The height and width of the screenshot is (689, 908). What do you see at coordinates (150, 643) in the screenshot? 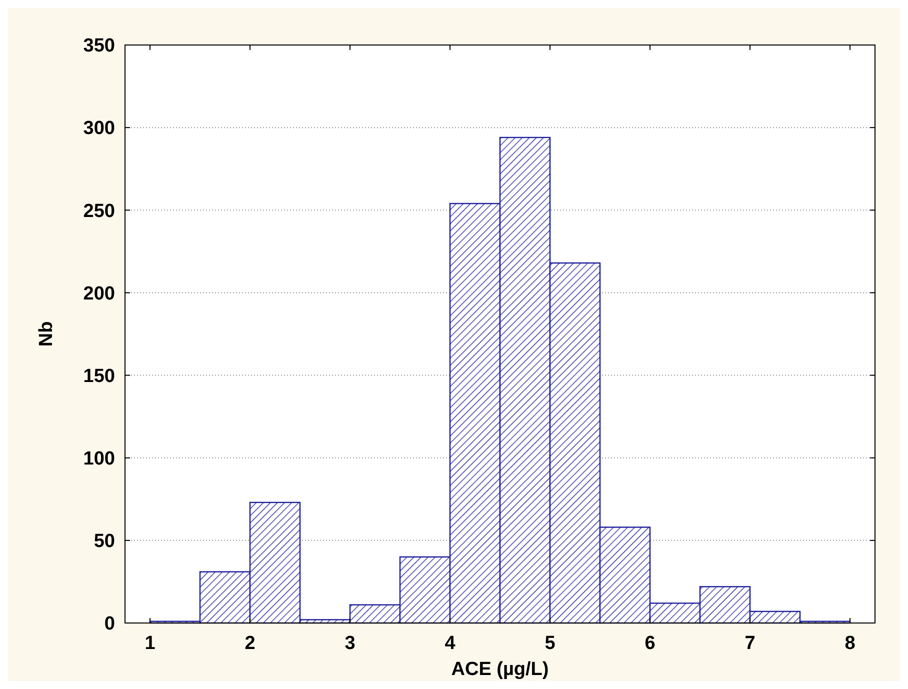
I see `x-tick-label: 1` at bounding box center [150, 643].